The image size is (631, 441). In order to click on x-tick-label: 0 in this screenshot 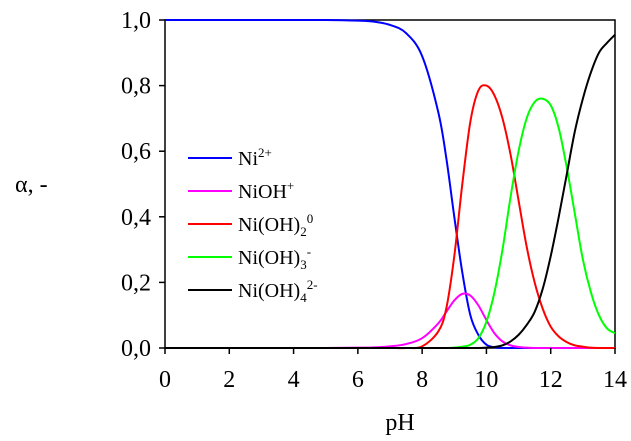, I will do `click(165, 380)`.